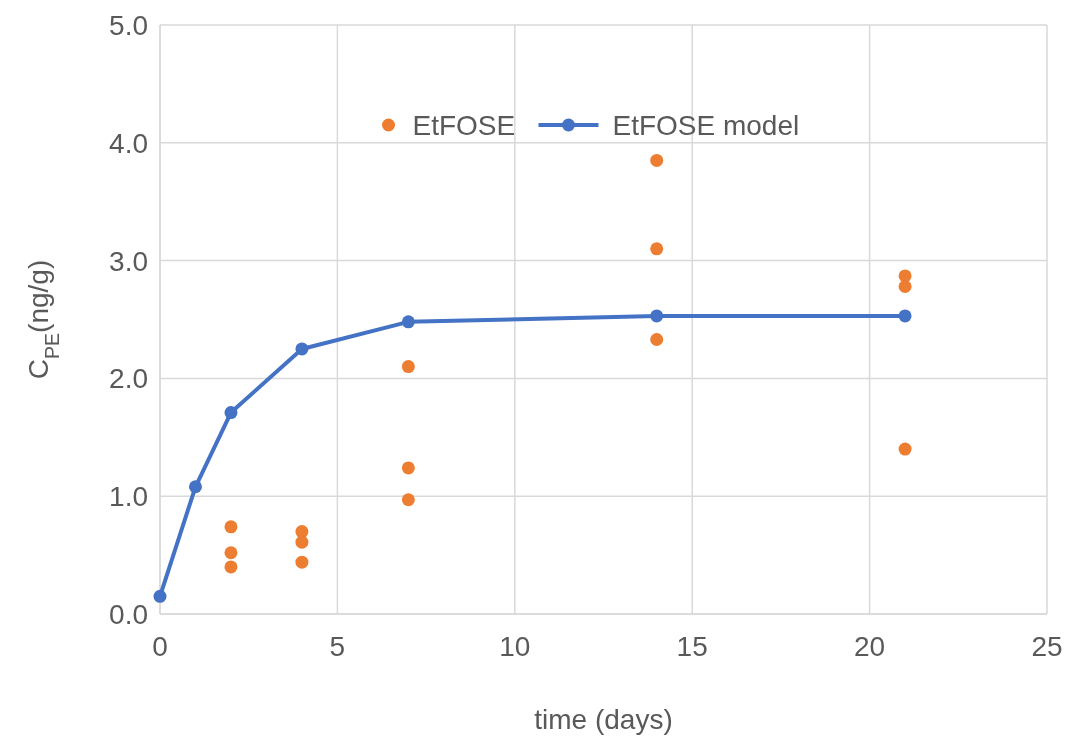 The width and height of the screenshot is (1073, 741). I want to click on legend-label: EtFOSE, so click(464, 125).